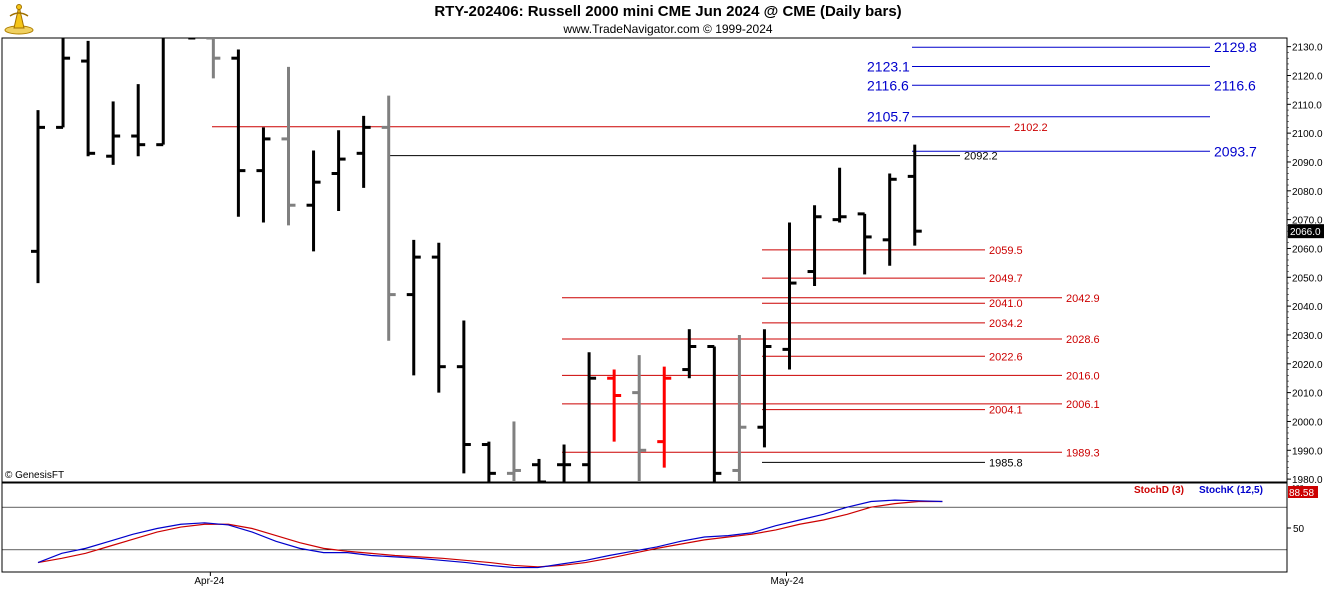 This screenshot has width=1336, height=591. I want to click on price-tick-label: 2020.0, so click(1307, 365).